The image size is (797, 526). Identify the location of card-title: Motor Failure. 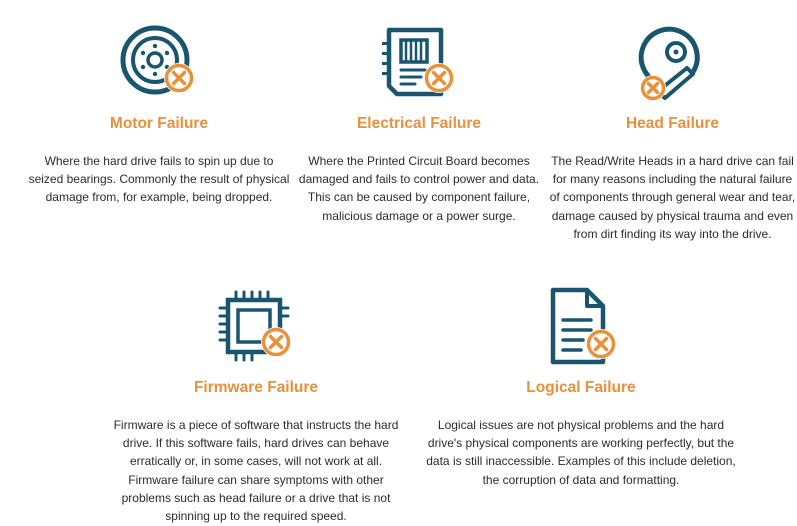
(159, 123).